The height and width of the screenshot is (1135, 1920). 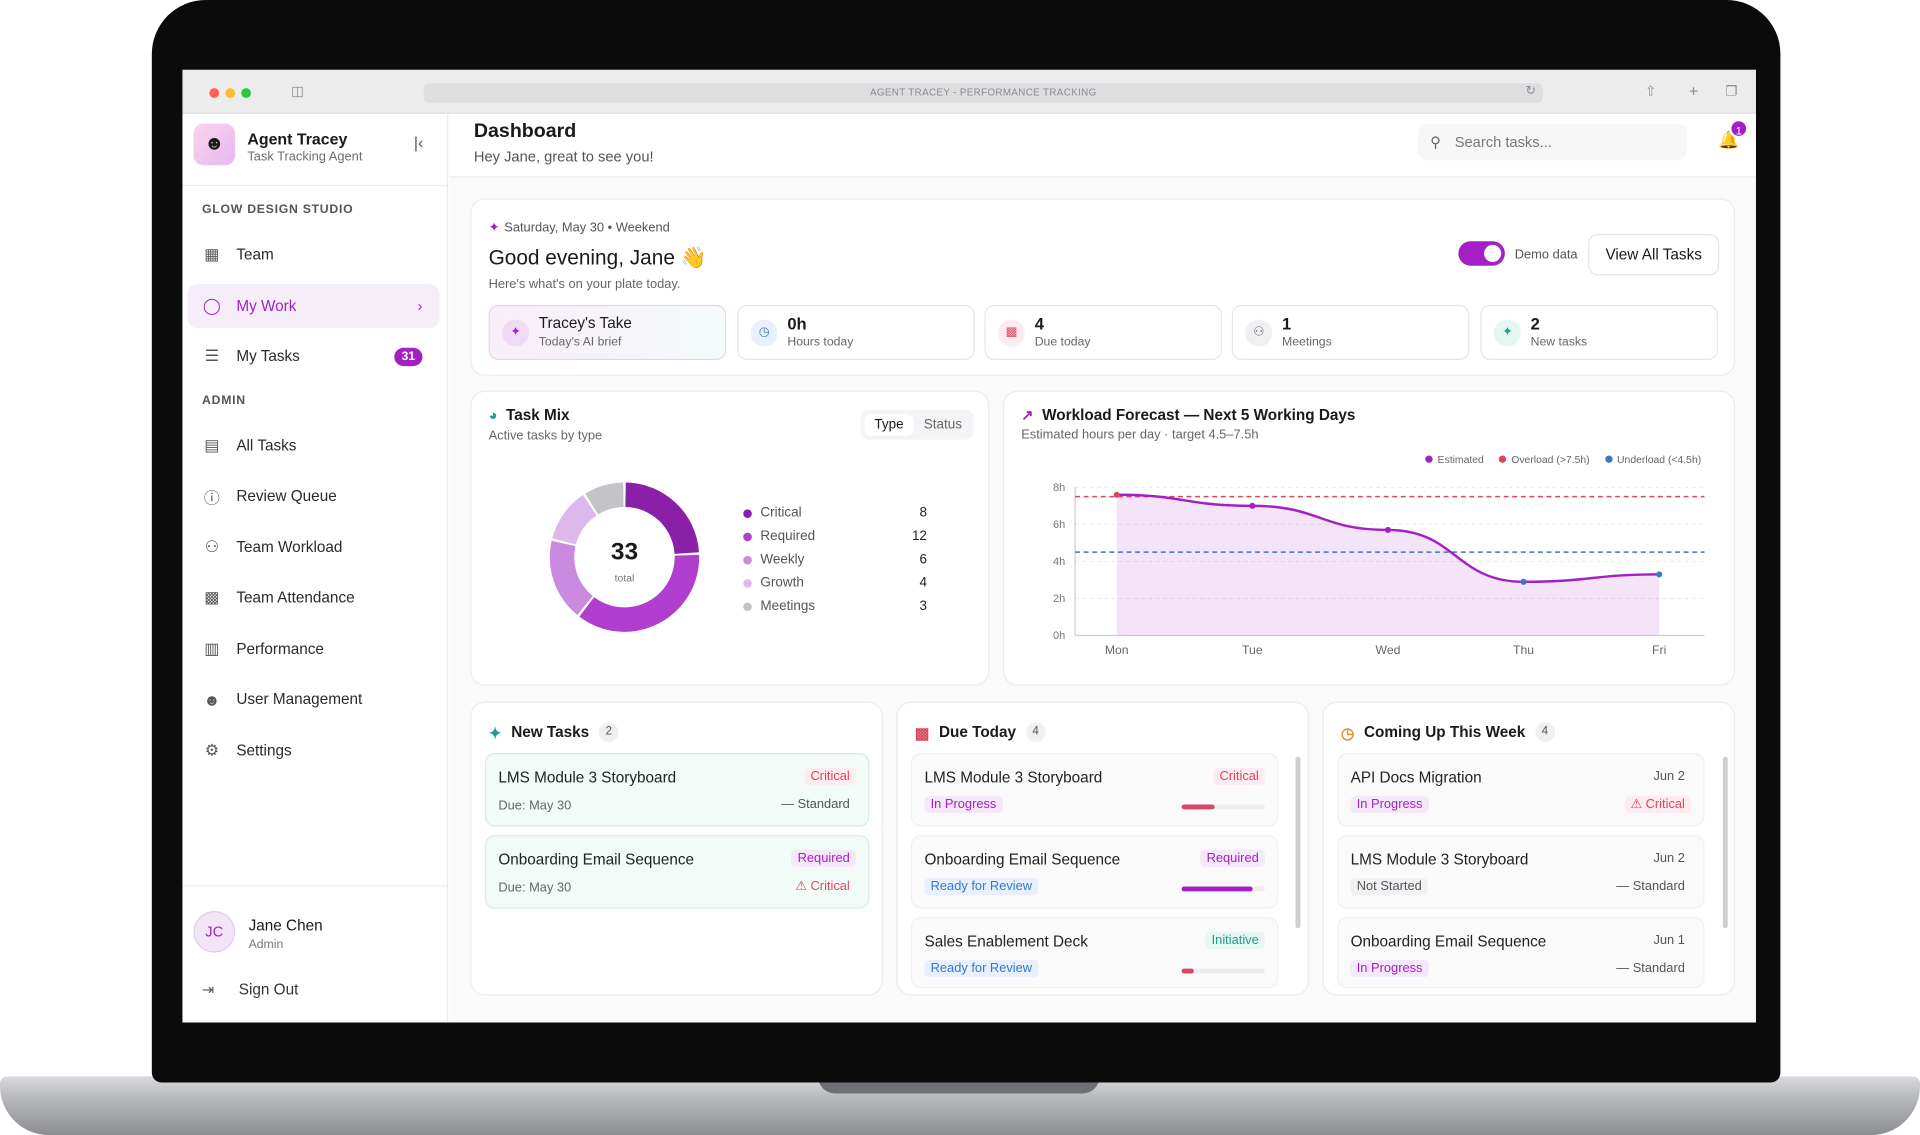 I want to click on task-title: API Docs Migration, so click(x=1416, y=777).